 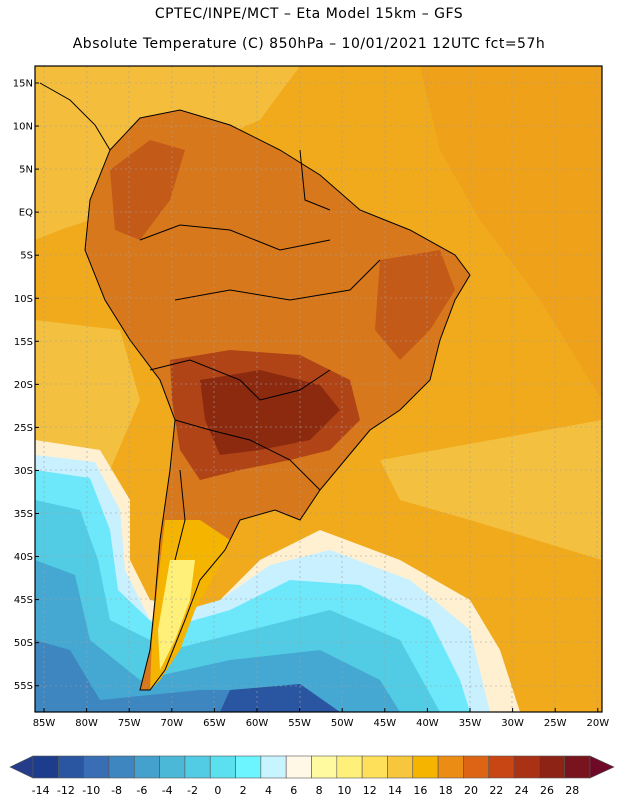 I want to click on colorbar-label: -10, so click(x=91, y=790).